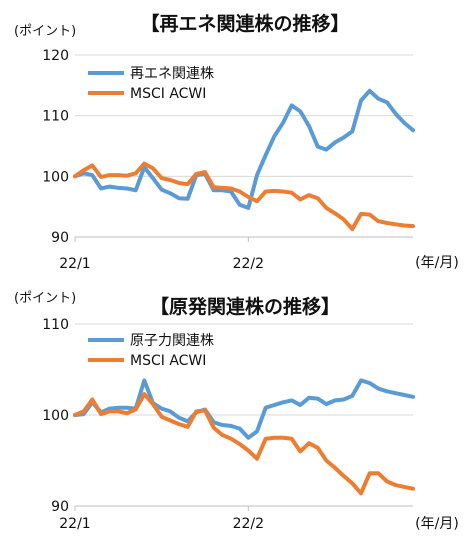 This screenshot has width=465, height=547. Describe the element at coordinates (55, 56) in the screenshot. I see `y-tick-label: 120` at that location.